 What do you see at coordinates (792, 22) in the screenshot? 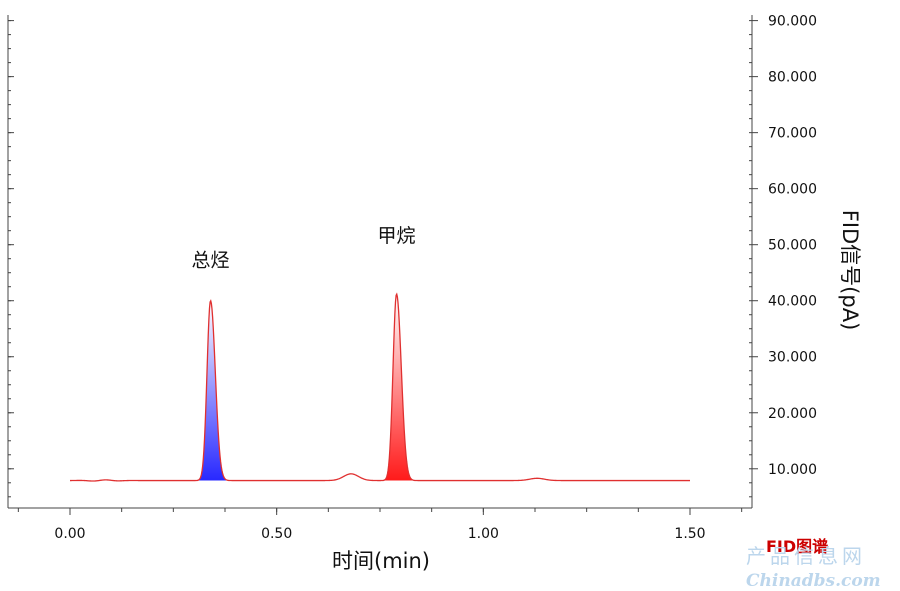
I see `y-tick-label: 90.000` at bounding box center [792, 22].